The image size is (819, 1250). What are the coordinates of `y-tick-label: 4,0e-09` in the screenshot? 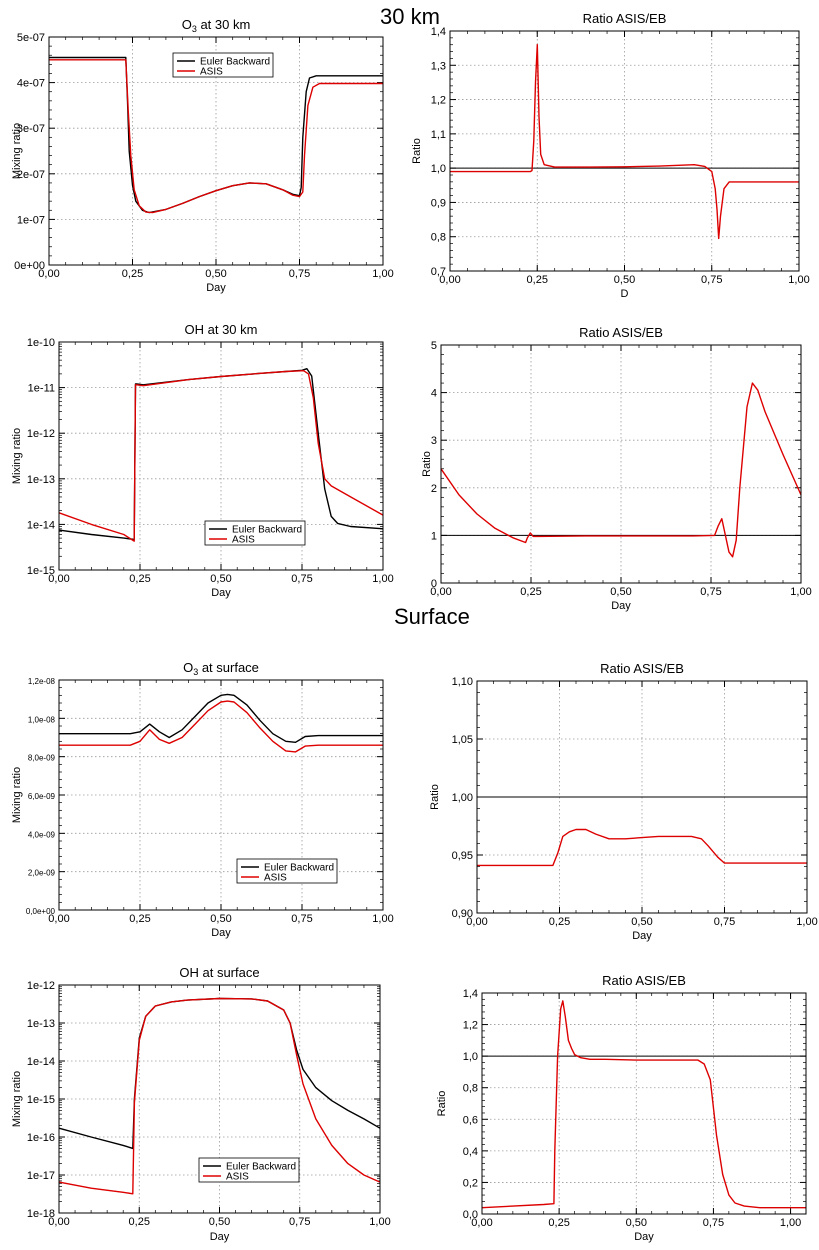 It's located at (42, 834).